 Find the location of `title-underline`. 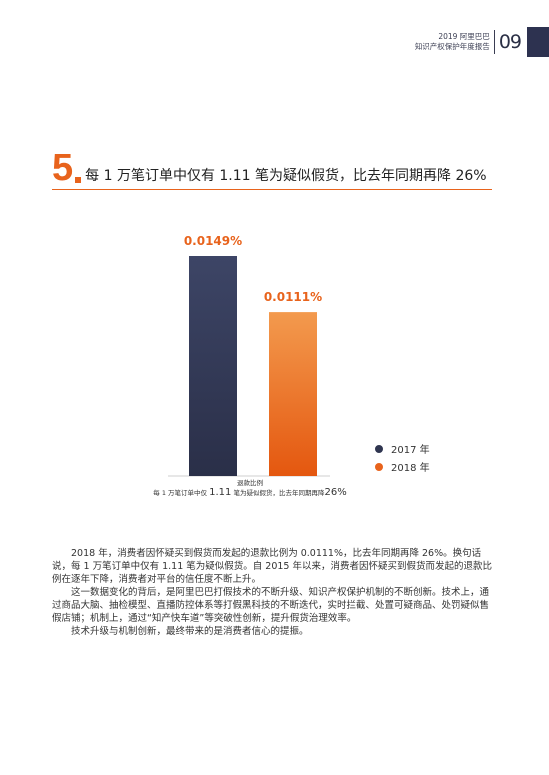

title-underline is located at coordinates (272, 189).